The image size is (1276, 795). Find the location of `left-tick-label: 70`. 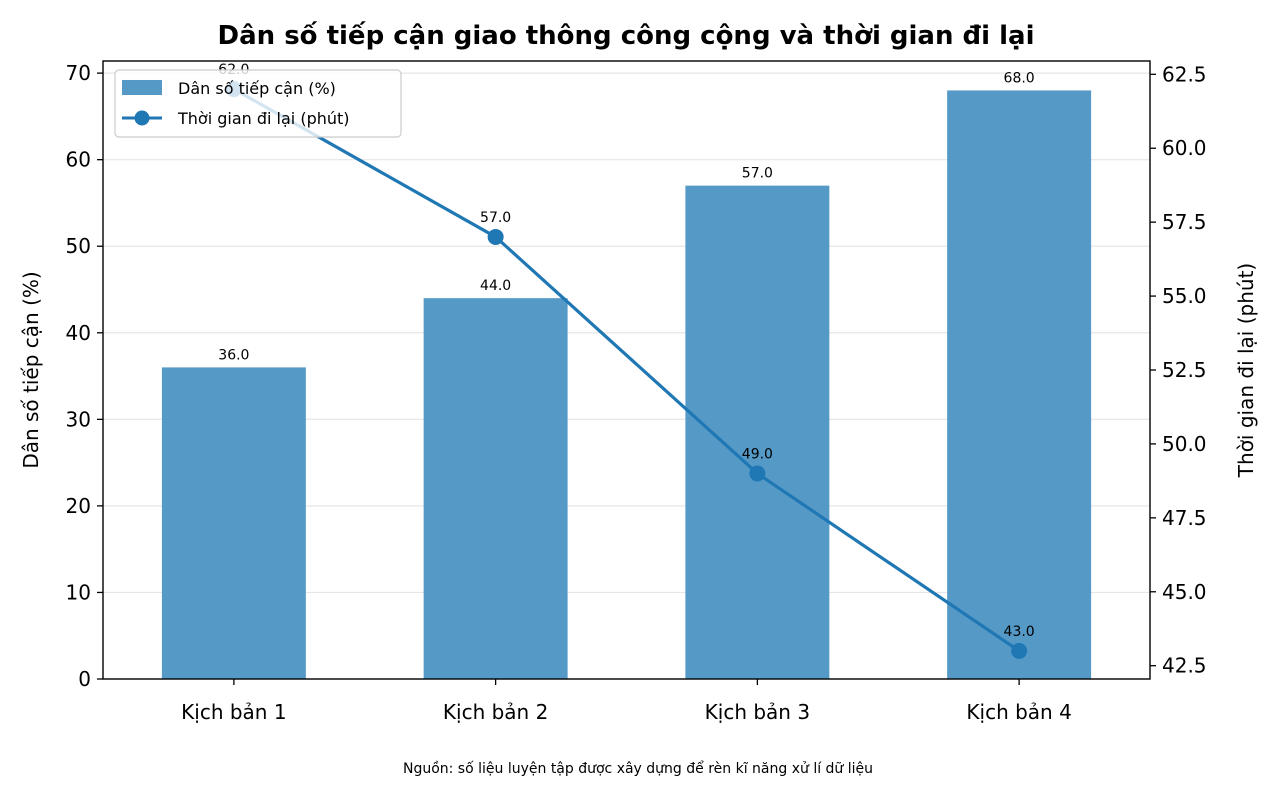

left-tick-label: 70 is located at coordinates (78, 73).